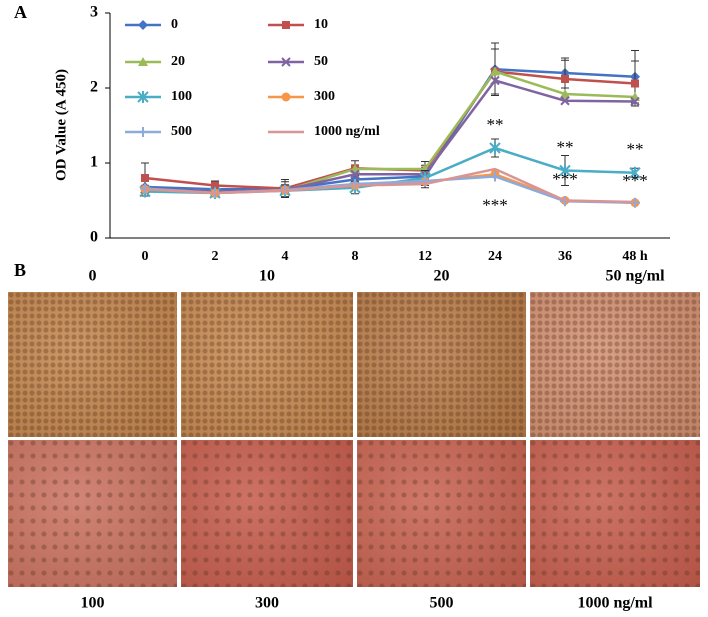 The height and width of the screenshot is (617, 708). What do you see at coordinates (615, 603) in the screenshot?
I see `image-label: 1000 ng/ml` at bounding box center [615, 603].